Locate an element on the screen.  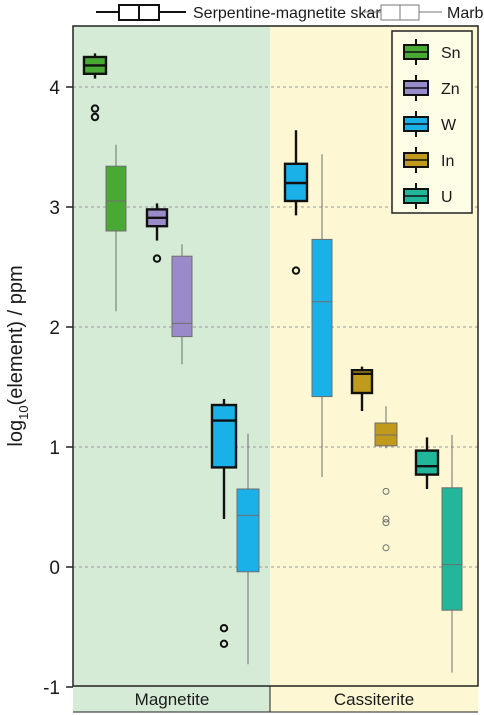
y-tick-label-3: 1 is located at coordinates (54, 448).